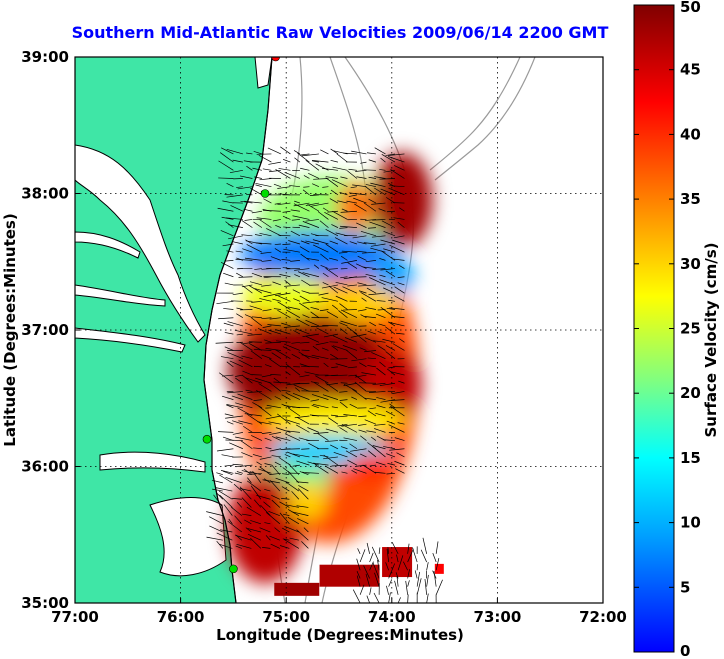 The width and height of the screenshot is (724, 659). Describe the element at coordinates (45, 330) in the screenshot. I see `y-tick-label: 37:00` at that location.